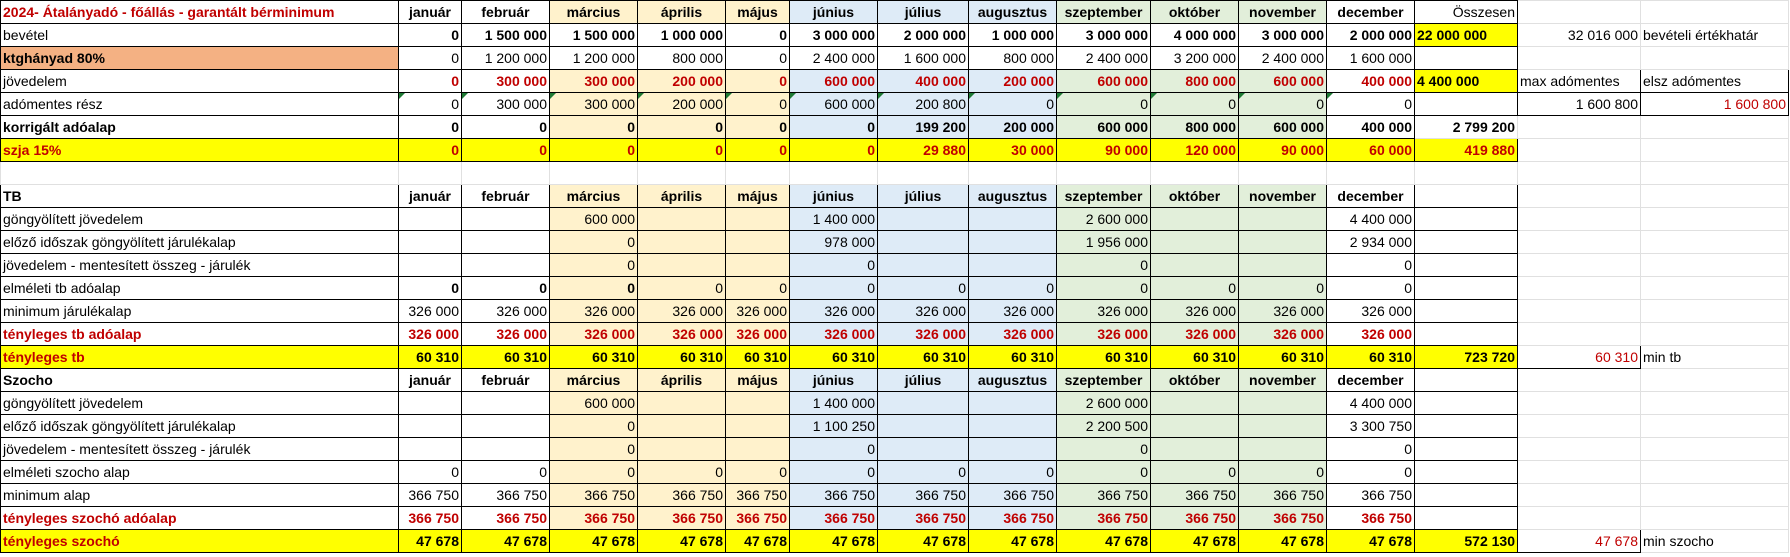 Image resolution: width=1790 pixels, height=557 pixels. Describe the element at coordinates (923, 127) in the screenshot. I see `month-cell: 199 200` at that location.